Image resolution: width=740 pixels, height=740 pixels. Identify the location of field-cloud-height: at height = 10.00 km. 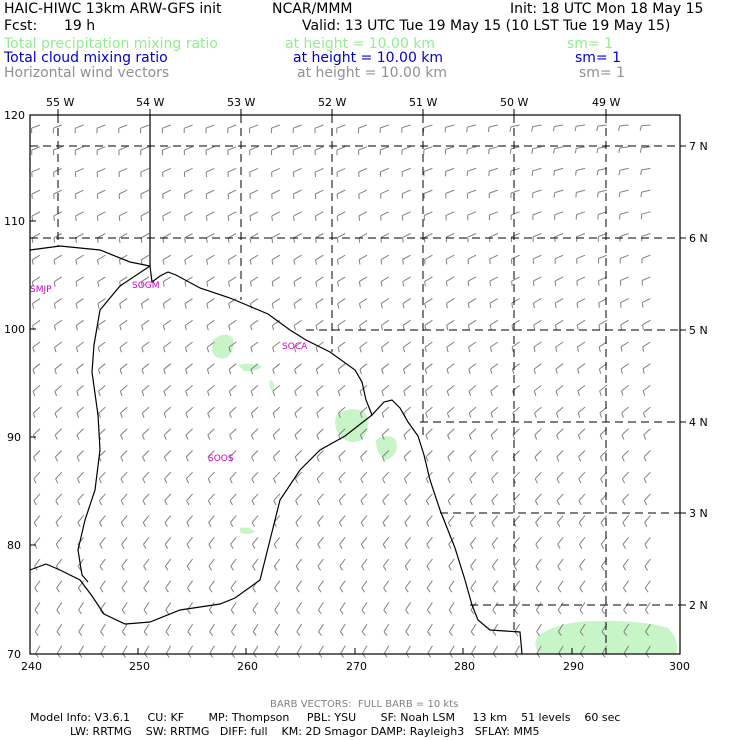
(368, 58).